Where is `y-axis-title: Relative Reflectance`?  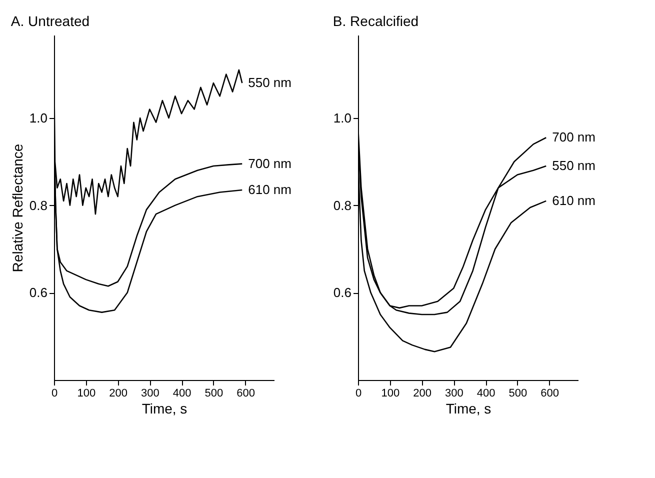 y-axis-title: Relative Reflectance is located at coordinates (17, 208).